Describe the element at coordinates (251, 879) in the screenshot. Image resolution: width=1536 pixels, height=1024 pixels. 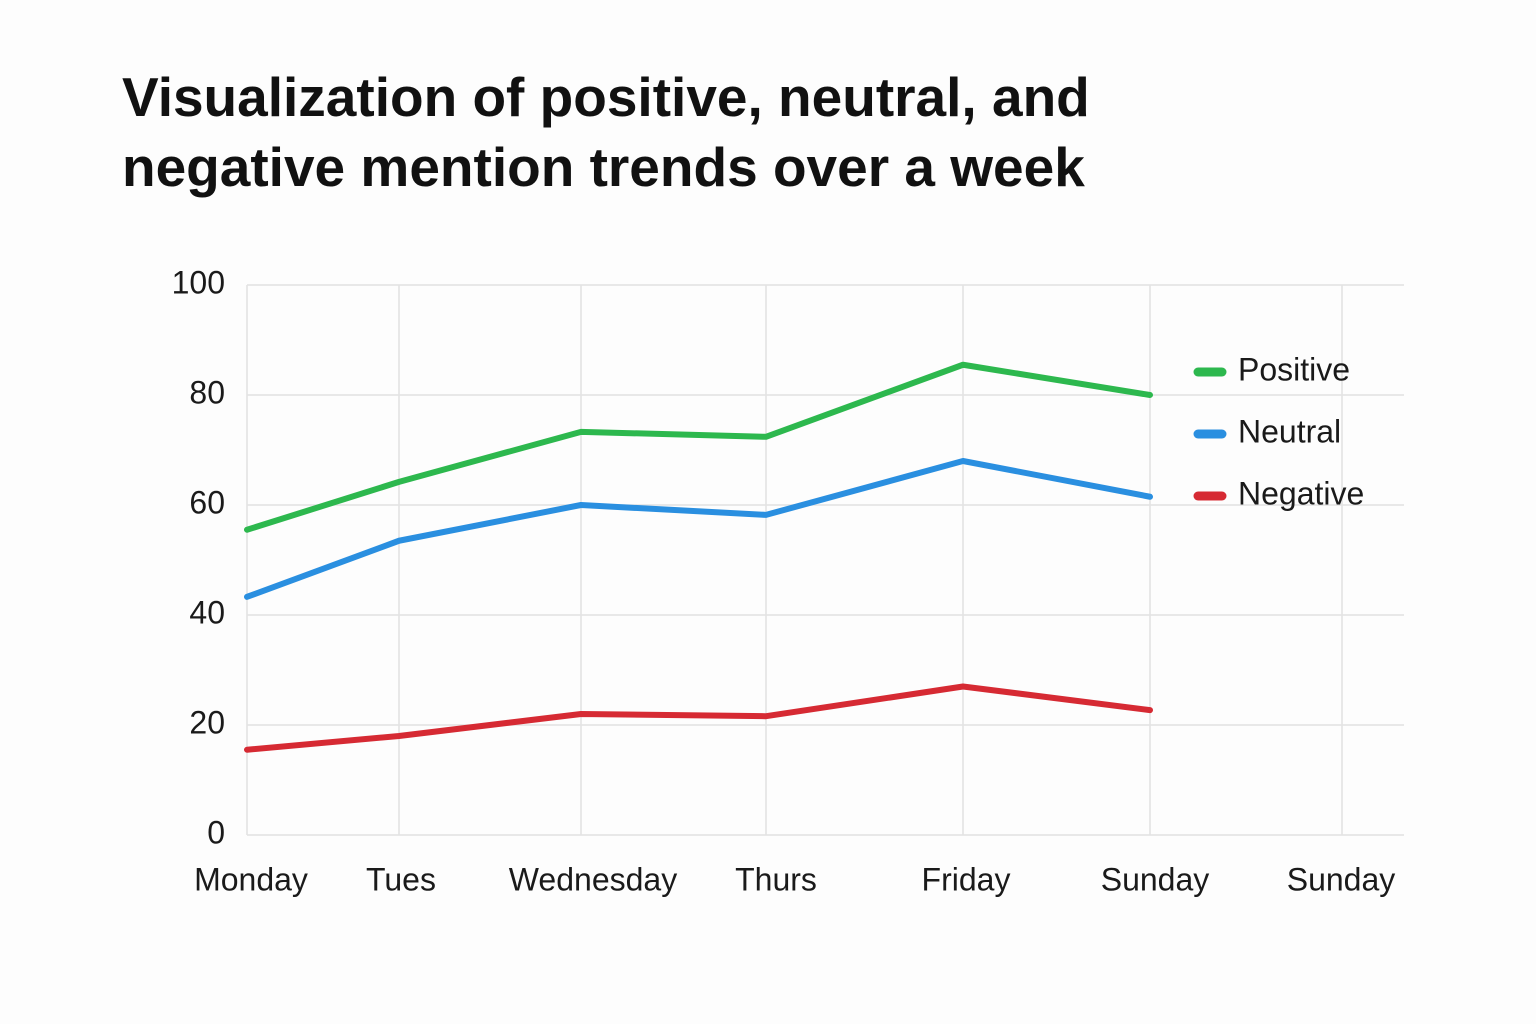
I see `x-tick-label: Monday` at that location.